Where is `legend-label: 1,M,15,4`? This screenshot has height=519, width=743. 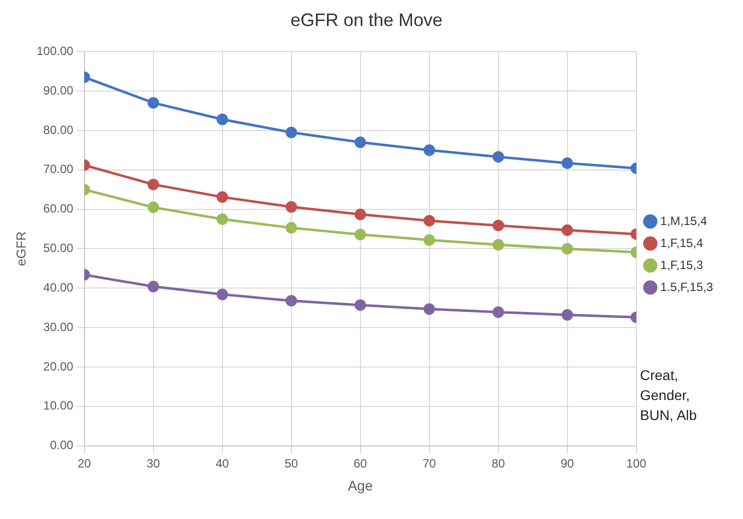 legend-label: 1,M,15,4 is located at coordinates (684, 221).